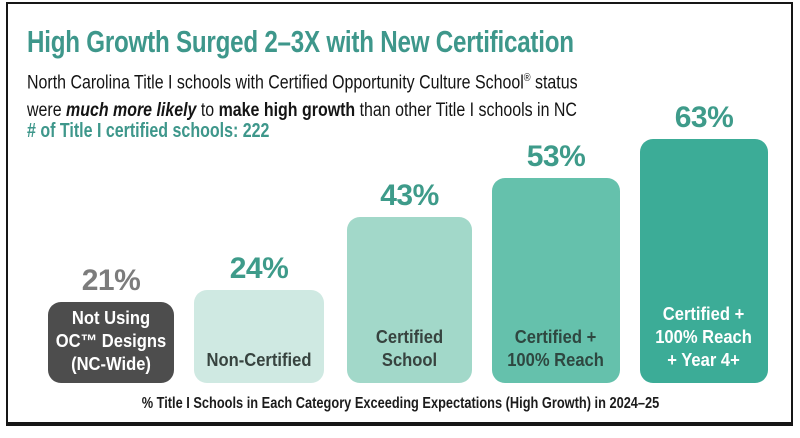  I want to click on bar-not-using-oc: Not Using OC™ Designs (NC-Wide), so click(111, 342).